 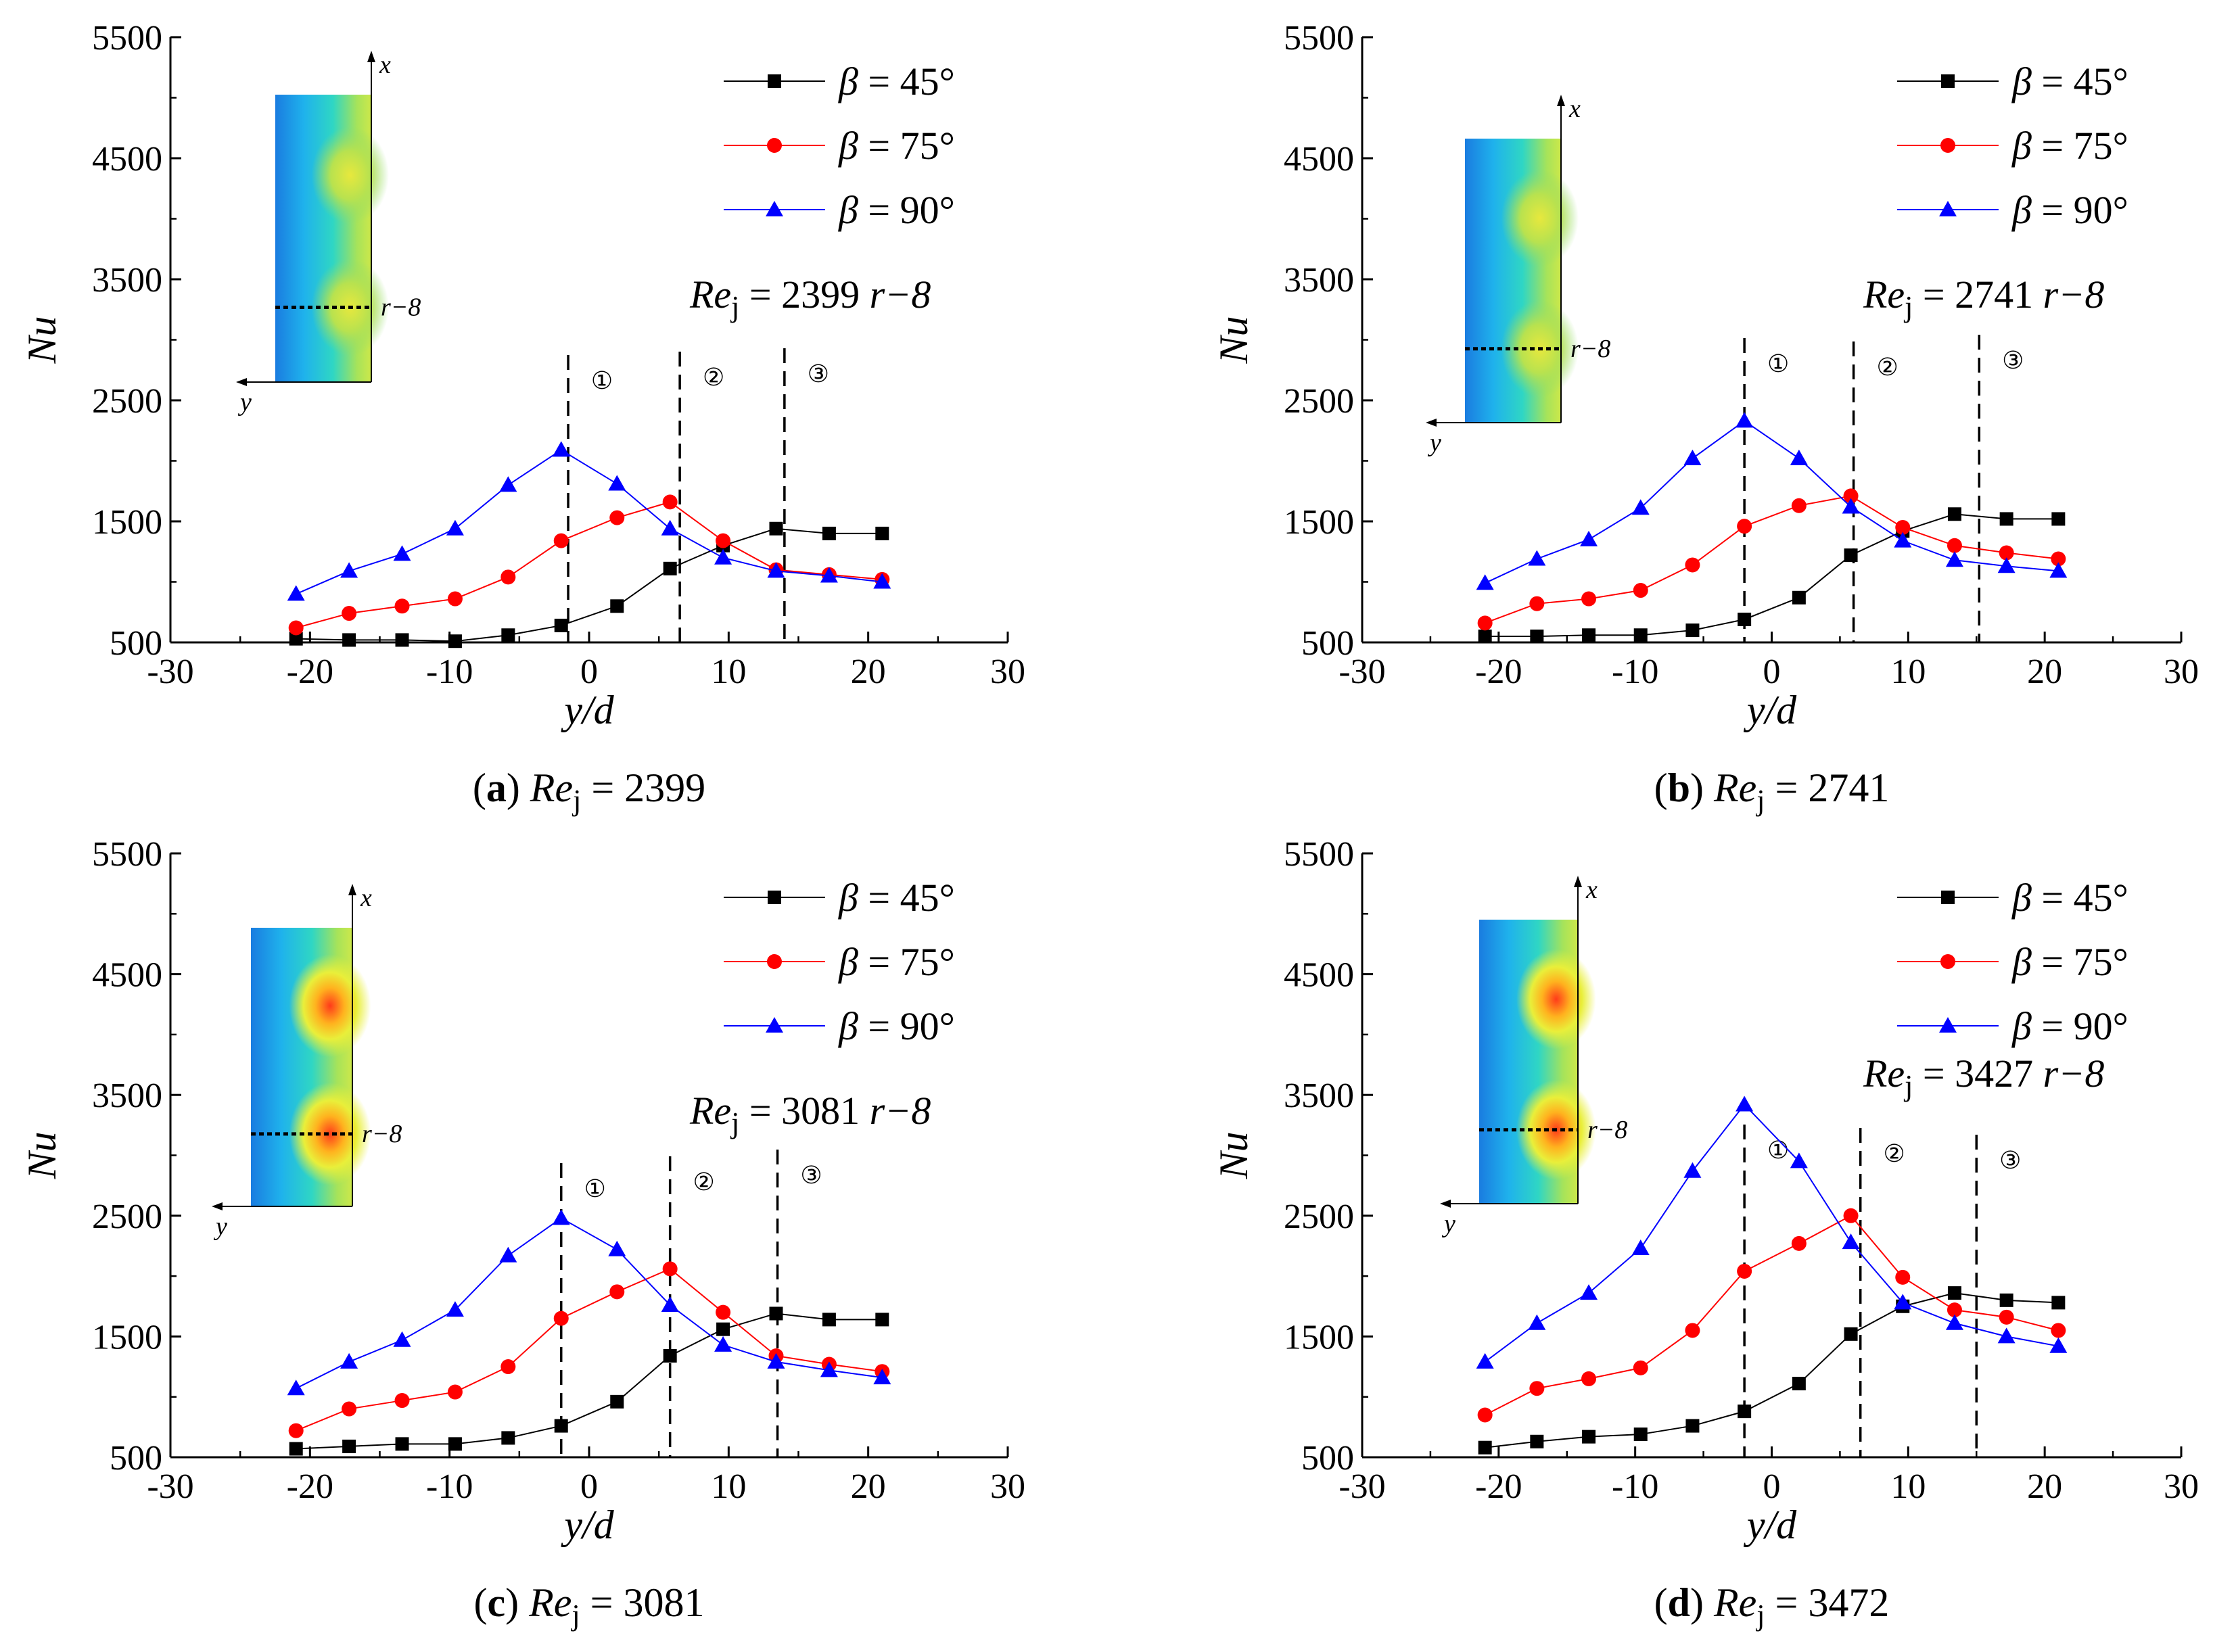 What do you see at coordinates (811, 1175) in the screenshot?
I see `region-label: ③` at bounding box center [811, 1175].